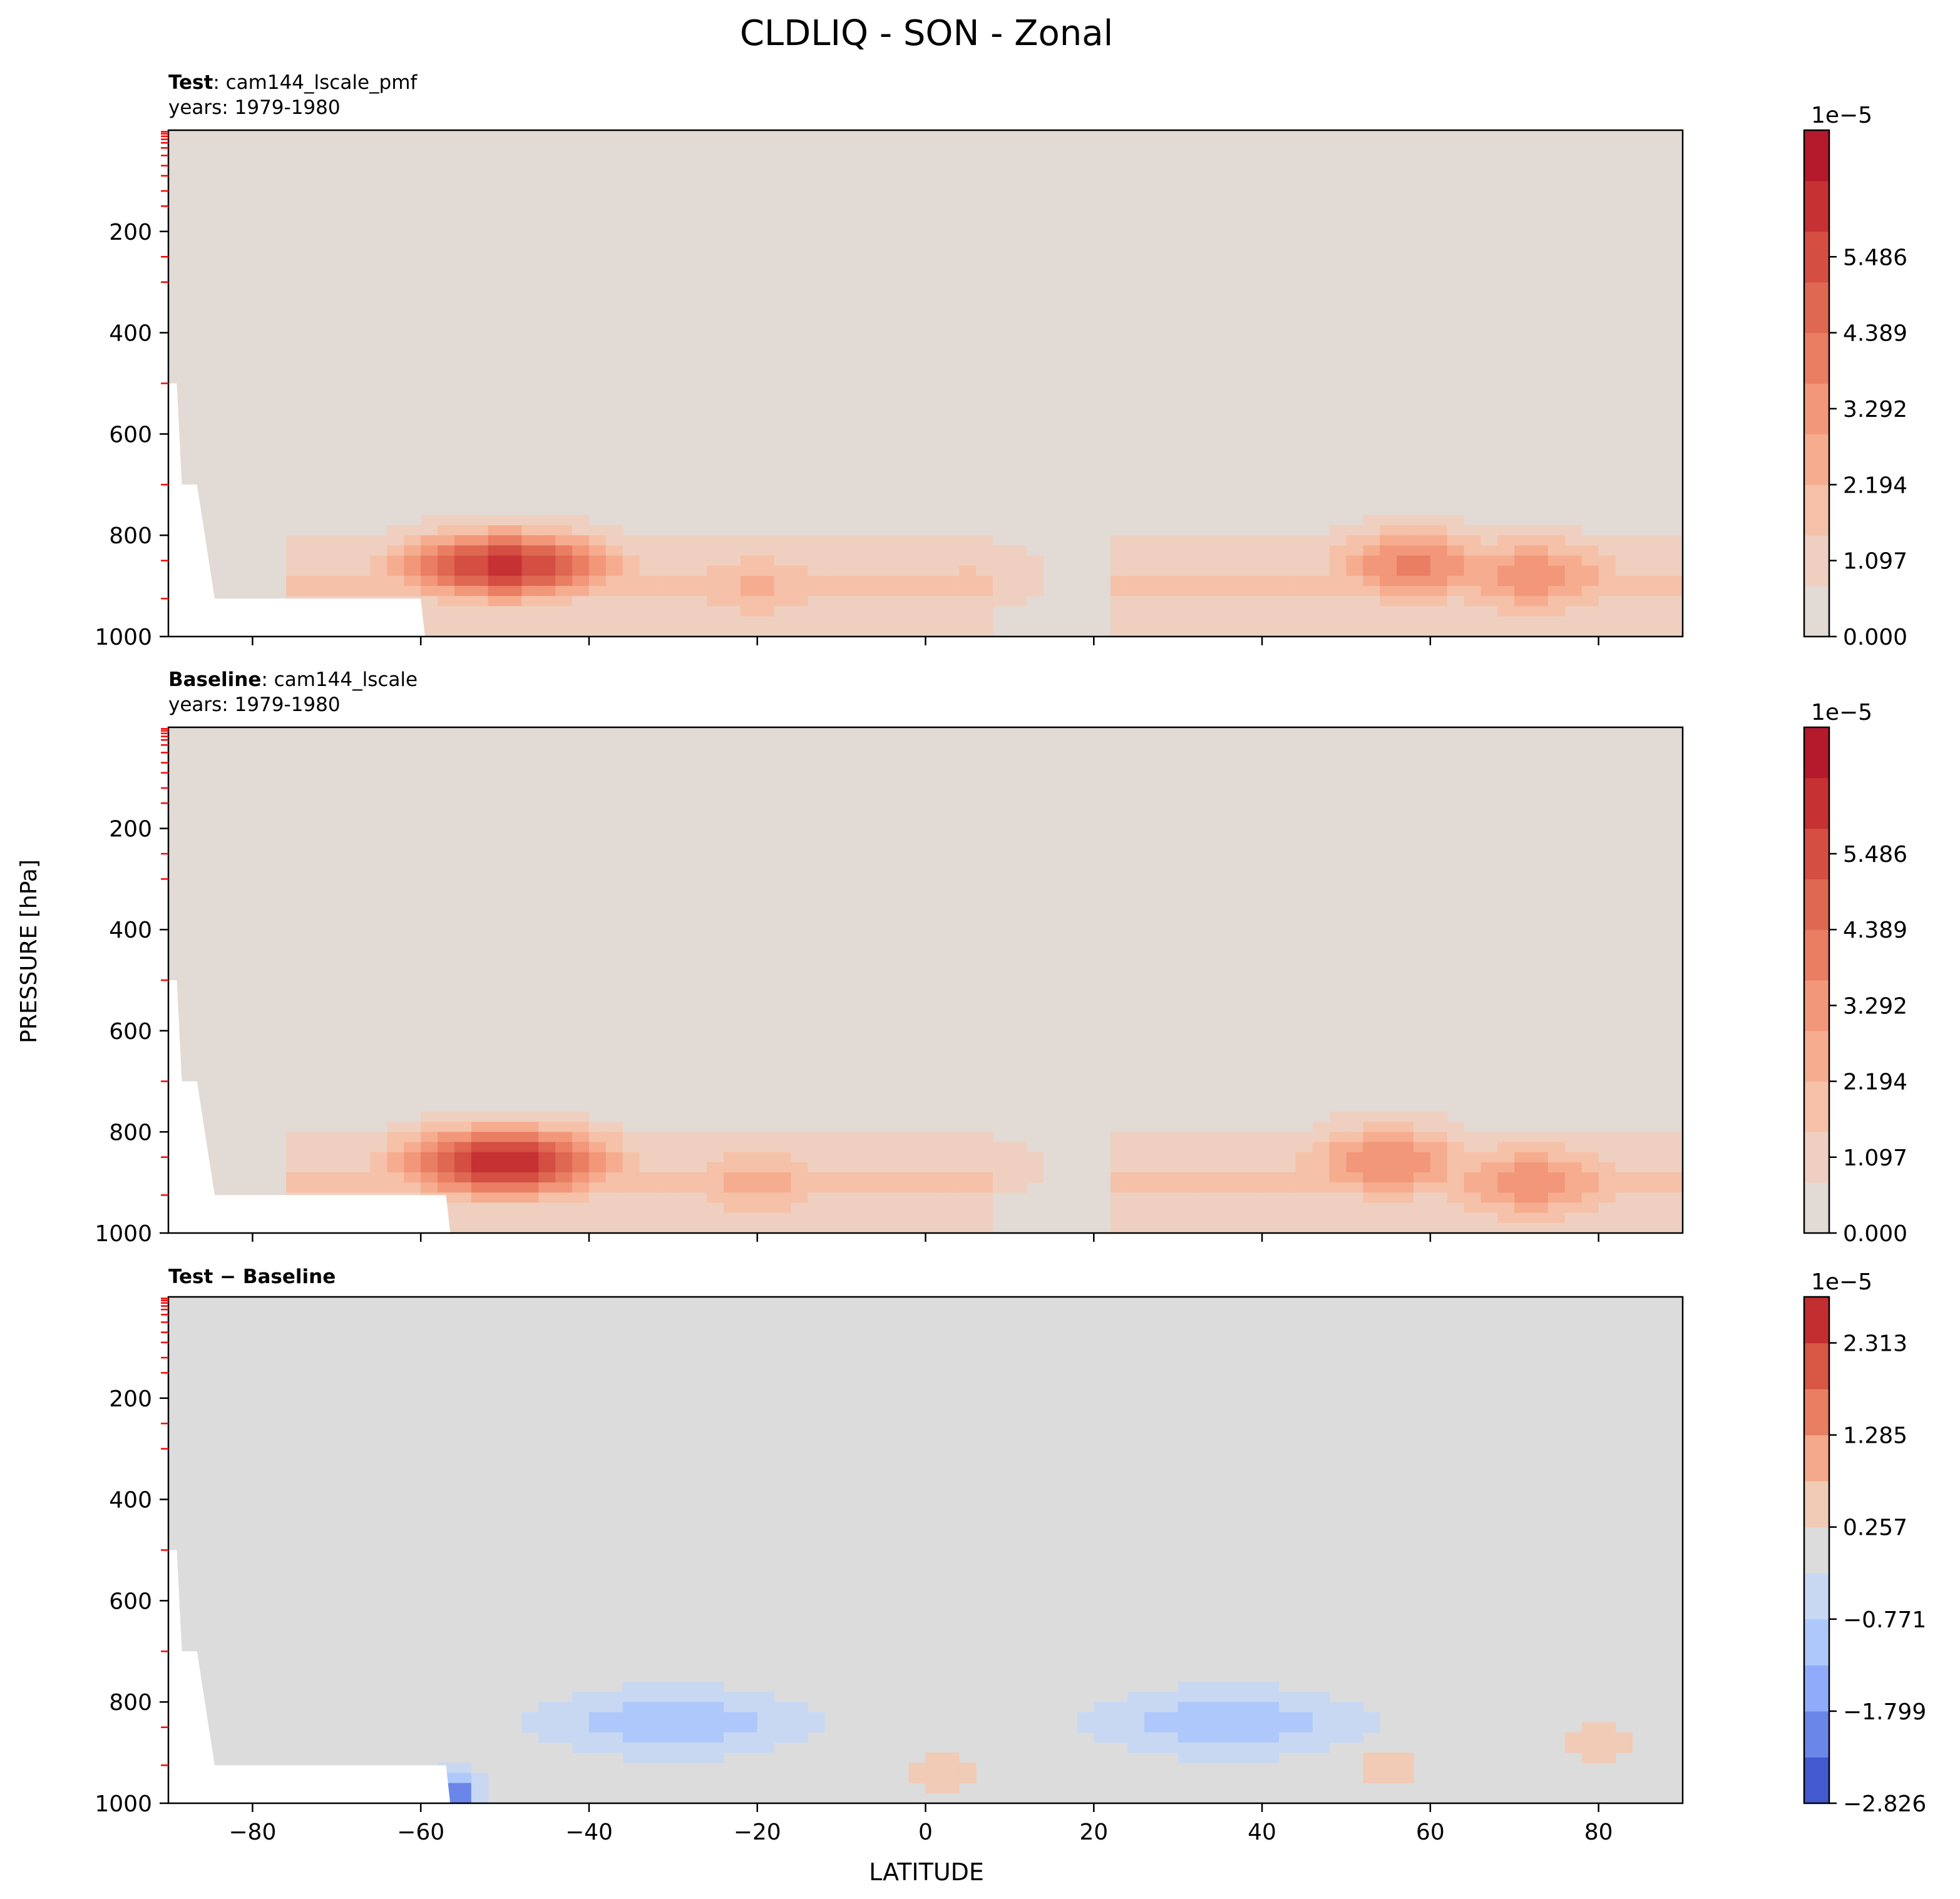  What do you see at coordinates (1816, 1458) in the screenshot?
I see `colorbar-level` at bounding box center [1816, 1458].